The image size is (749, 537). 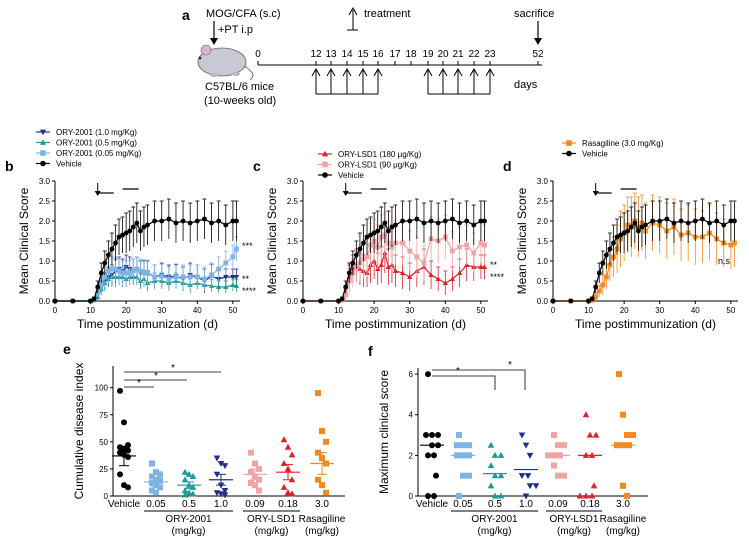 What do you see at coordinates (239, 87) in the screenshot?
I see `mice-label: C57BL/6 mice` at bounding box center [239, 87].